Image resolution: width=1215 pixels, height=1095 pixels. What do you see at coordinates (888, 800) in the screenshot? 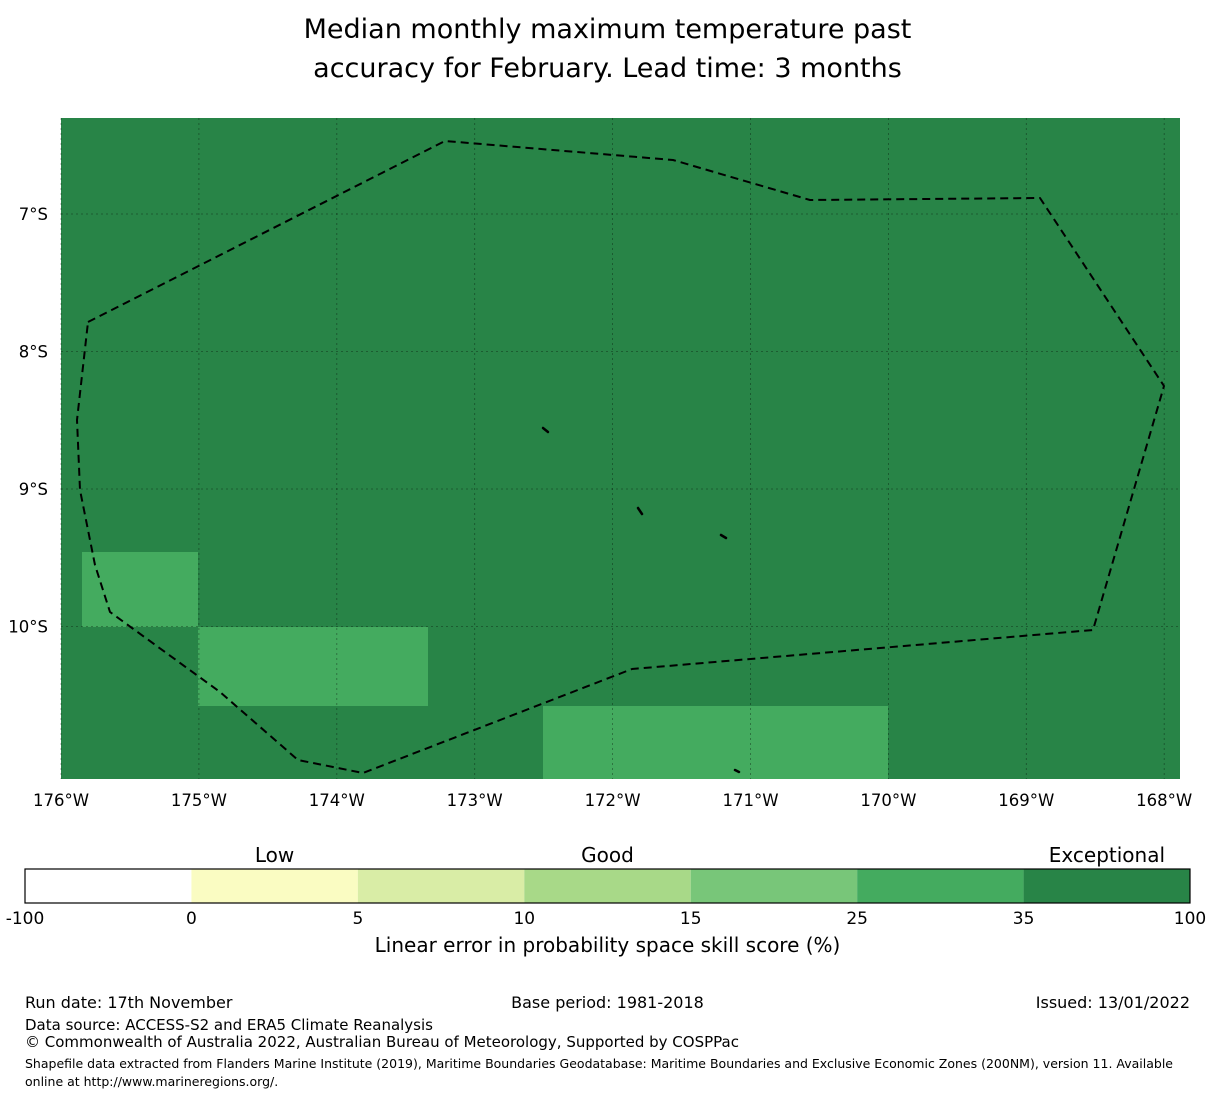
I see `x-tick-label: 170°W` at bounding box center [888, 800].